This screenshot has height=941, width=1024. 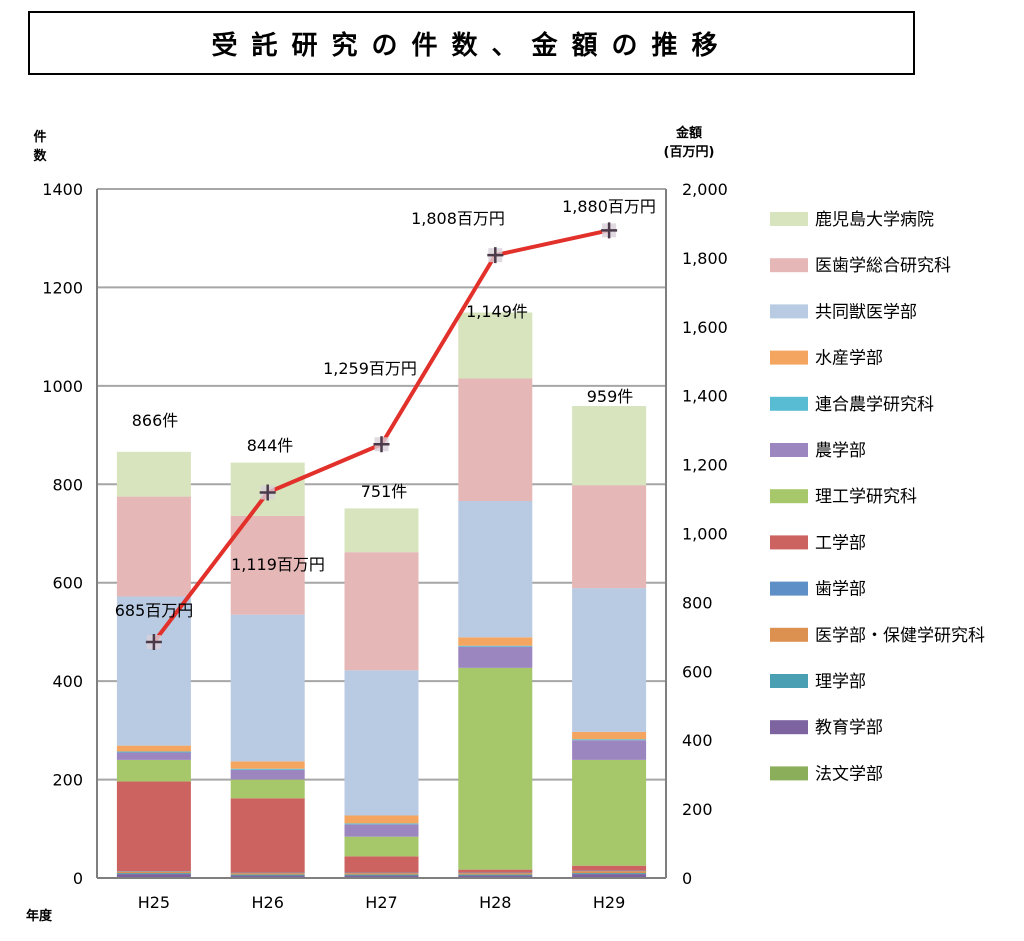 What do you see at coordinates (381, 902) in the screenshot?
I see `x-tick-label: H27` at bounding box center [381, 902].